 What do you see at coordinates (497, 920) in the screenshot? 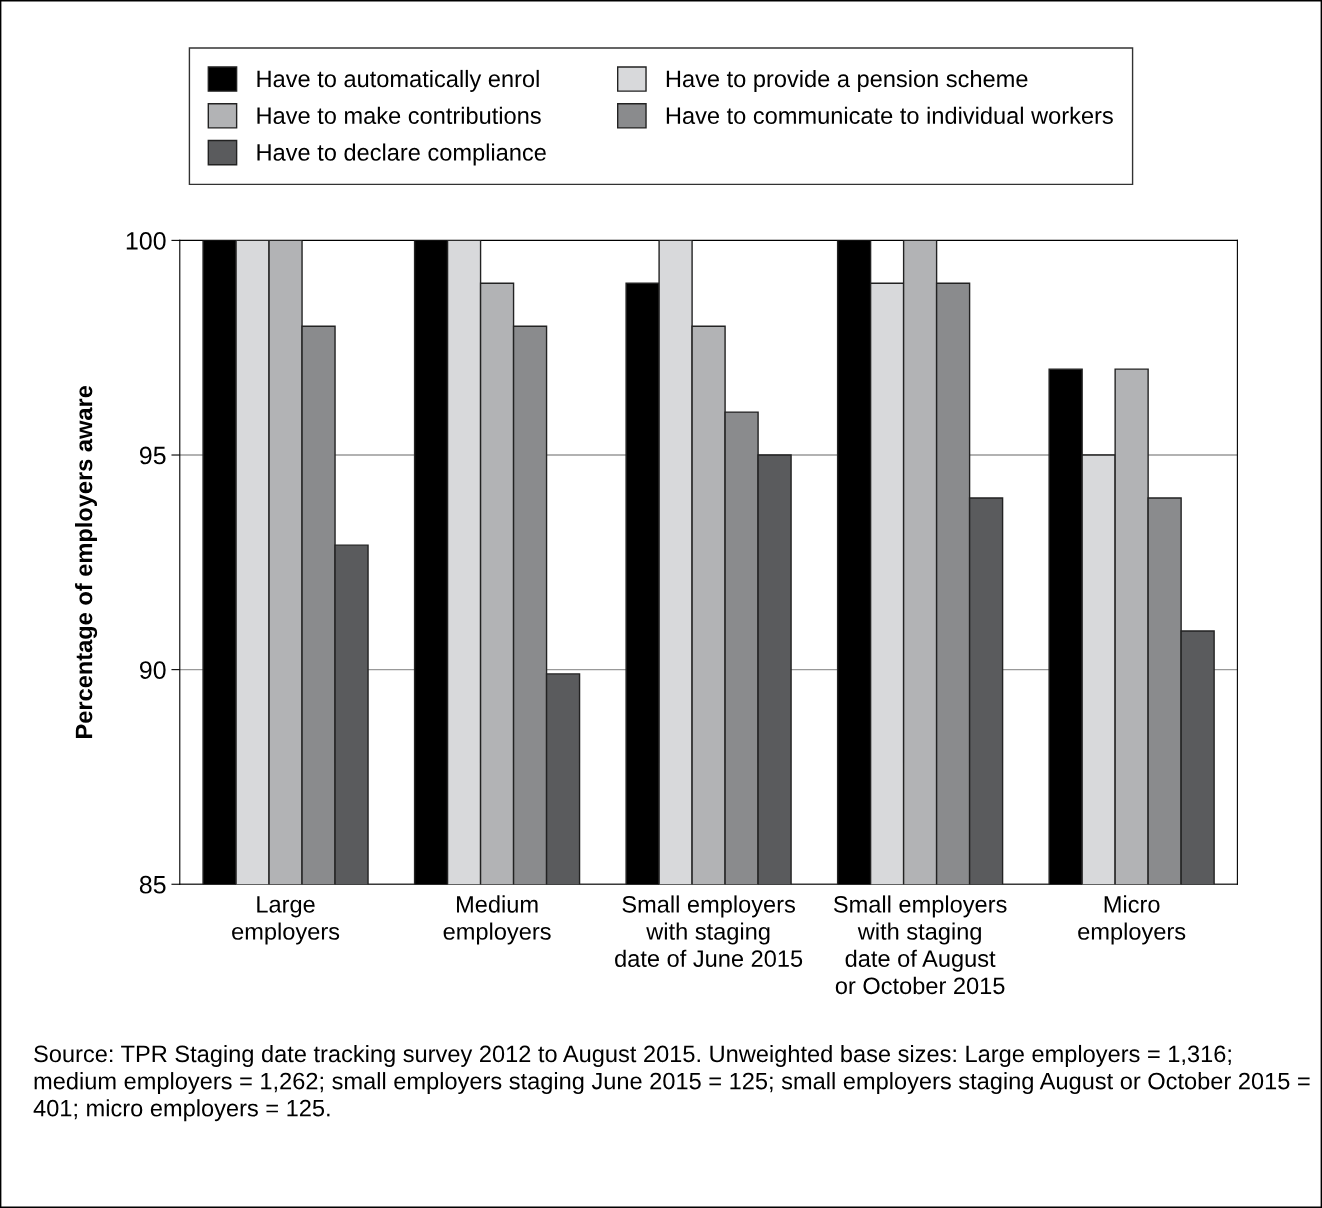
I see `x-tick-label: Medium employers` at bounding box center [497, 920].